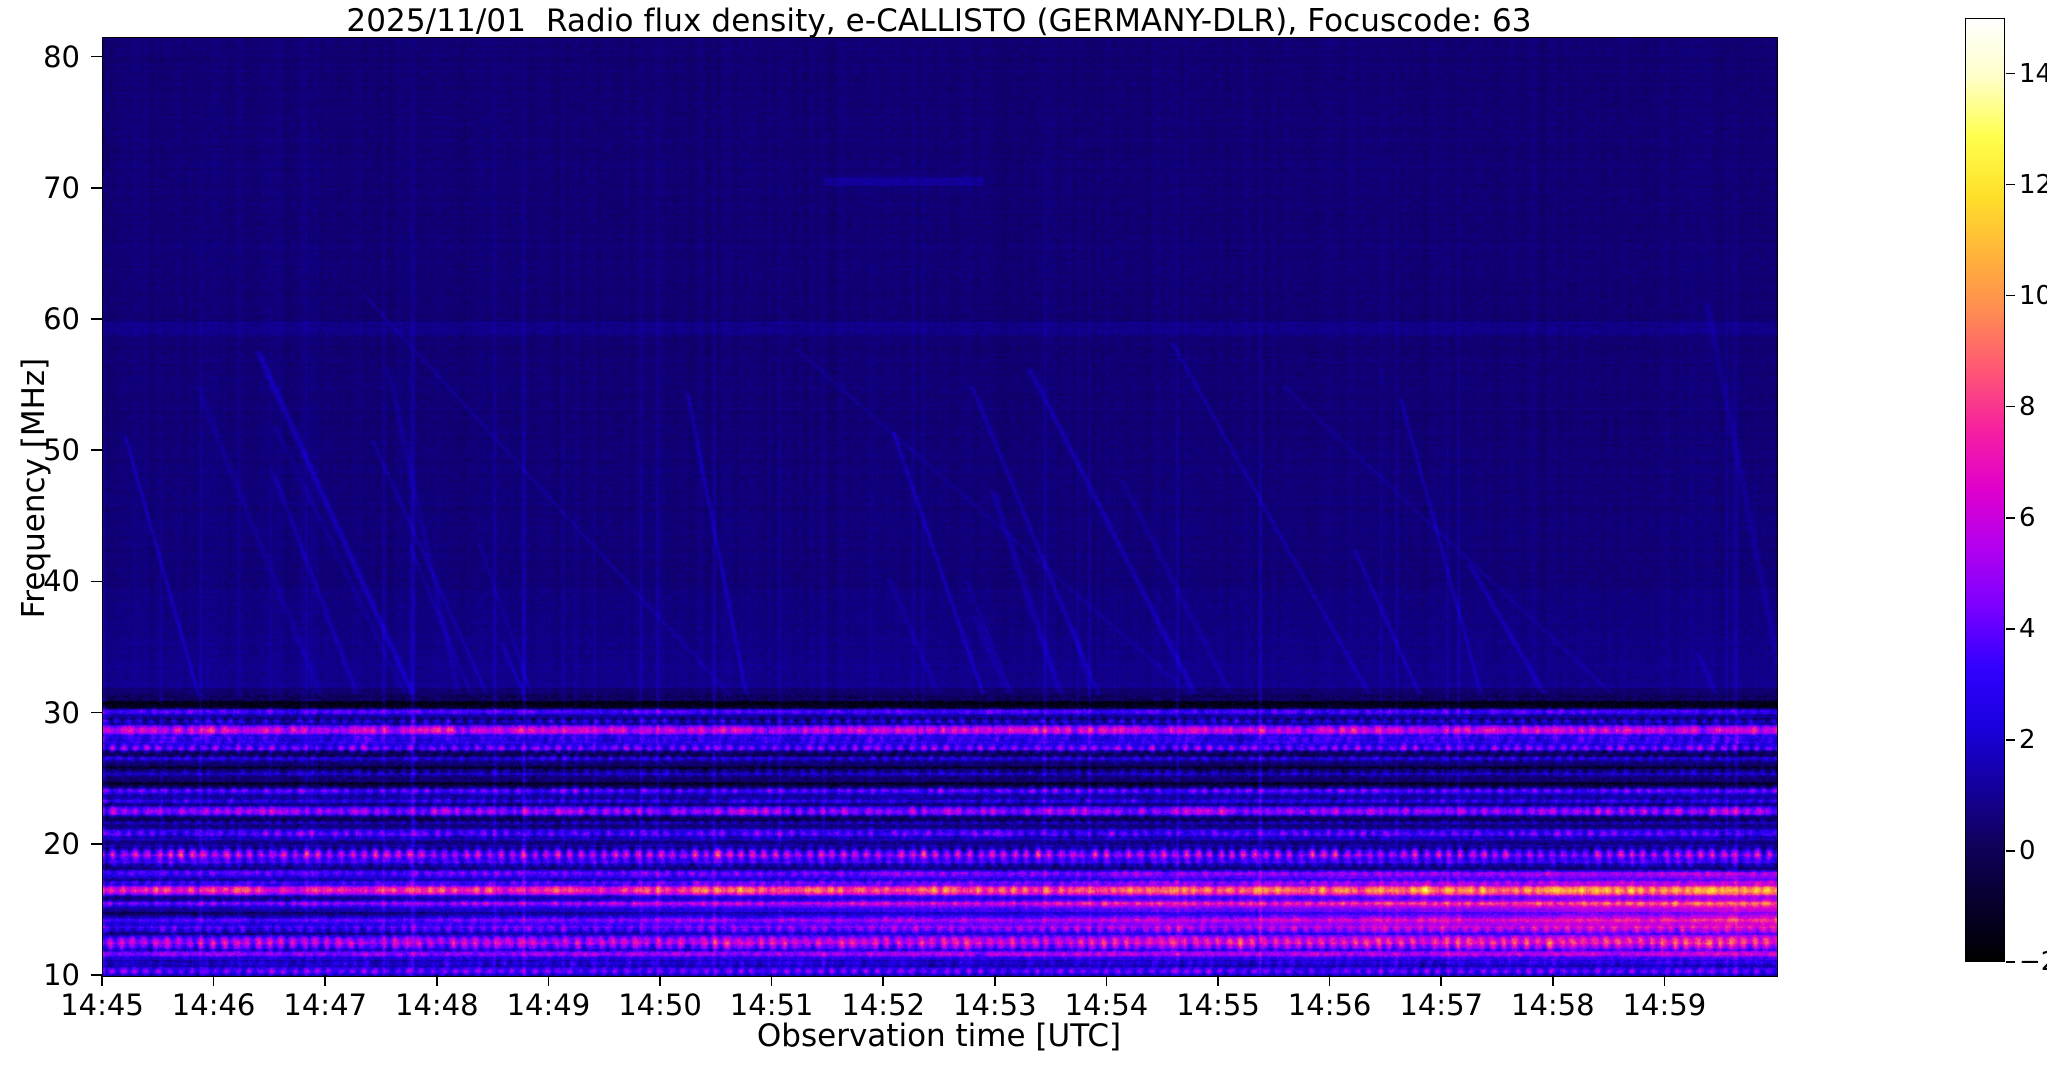 Image resolution: width=2047 pixels, height=1067 pixels. What do you see at coordinates (325, 1005) in the screenshot?
I see `x-tick-label: 14:47` at bounding box center [325, 1005].